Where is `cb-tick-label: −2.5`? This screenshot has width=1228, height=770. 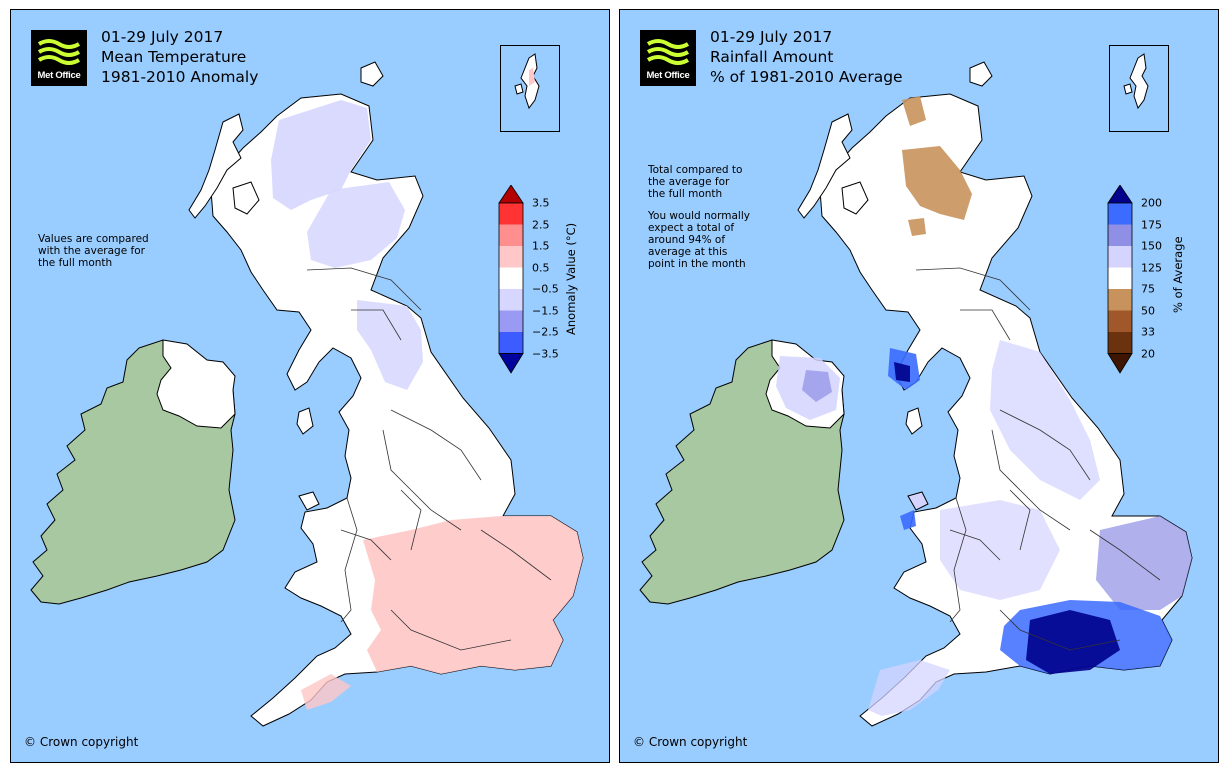
cb-tick-label: −2.5 is located at coordinates (545, 332).